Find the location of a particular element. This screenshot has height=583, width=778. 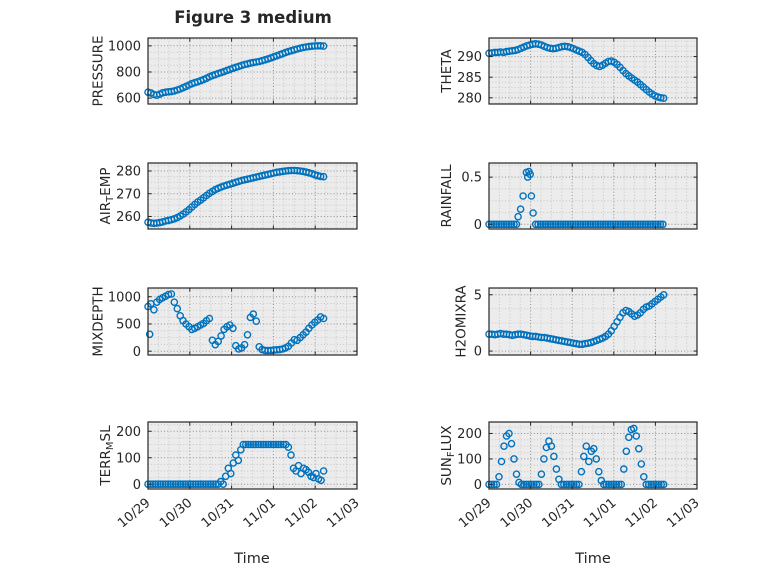

subplot-airtemp: 260 270 280 AIRTEMP is located at coordinates (228, 196).